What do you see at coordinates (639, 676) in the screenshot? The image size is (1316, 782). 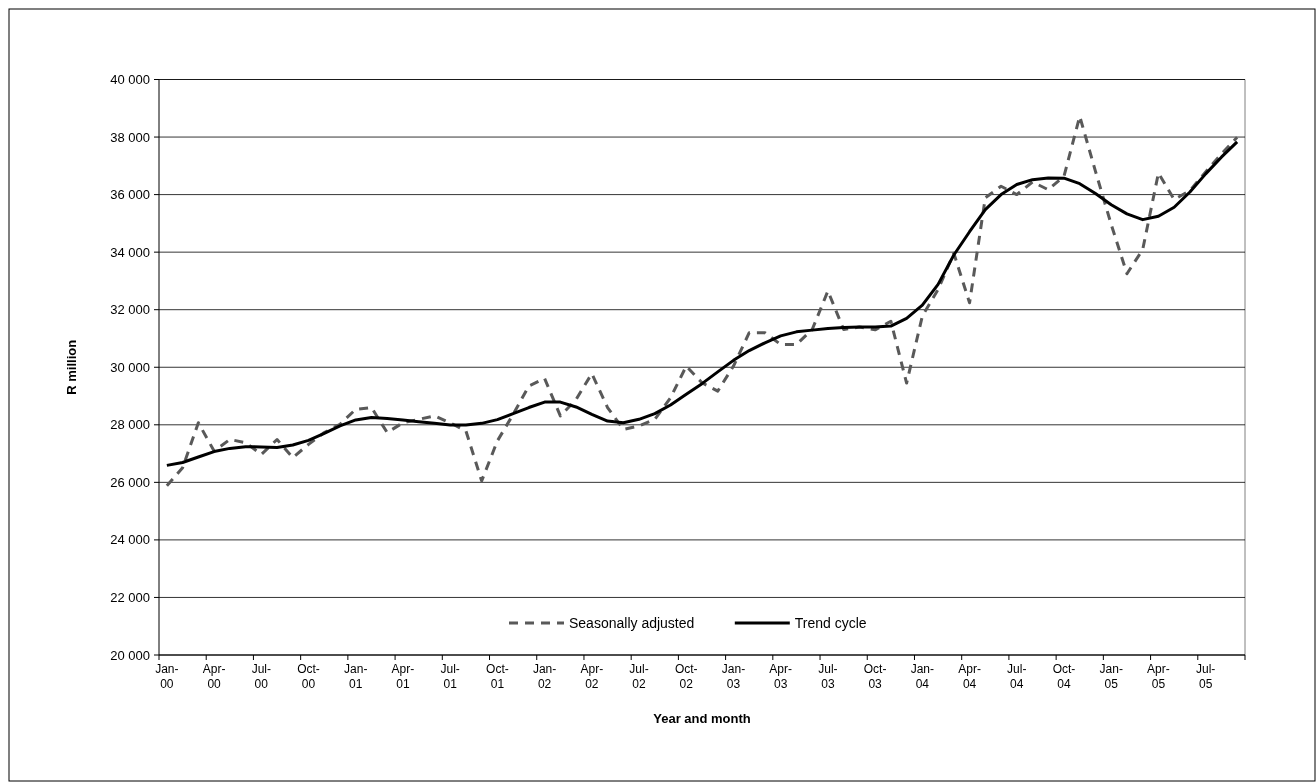 I see `x-tick-label: Jul-02` at bounding box center [639, 676].